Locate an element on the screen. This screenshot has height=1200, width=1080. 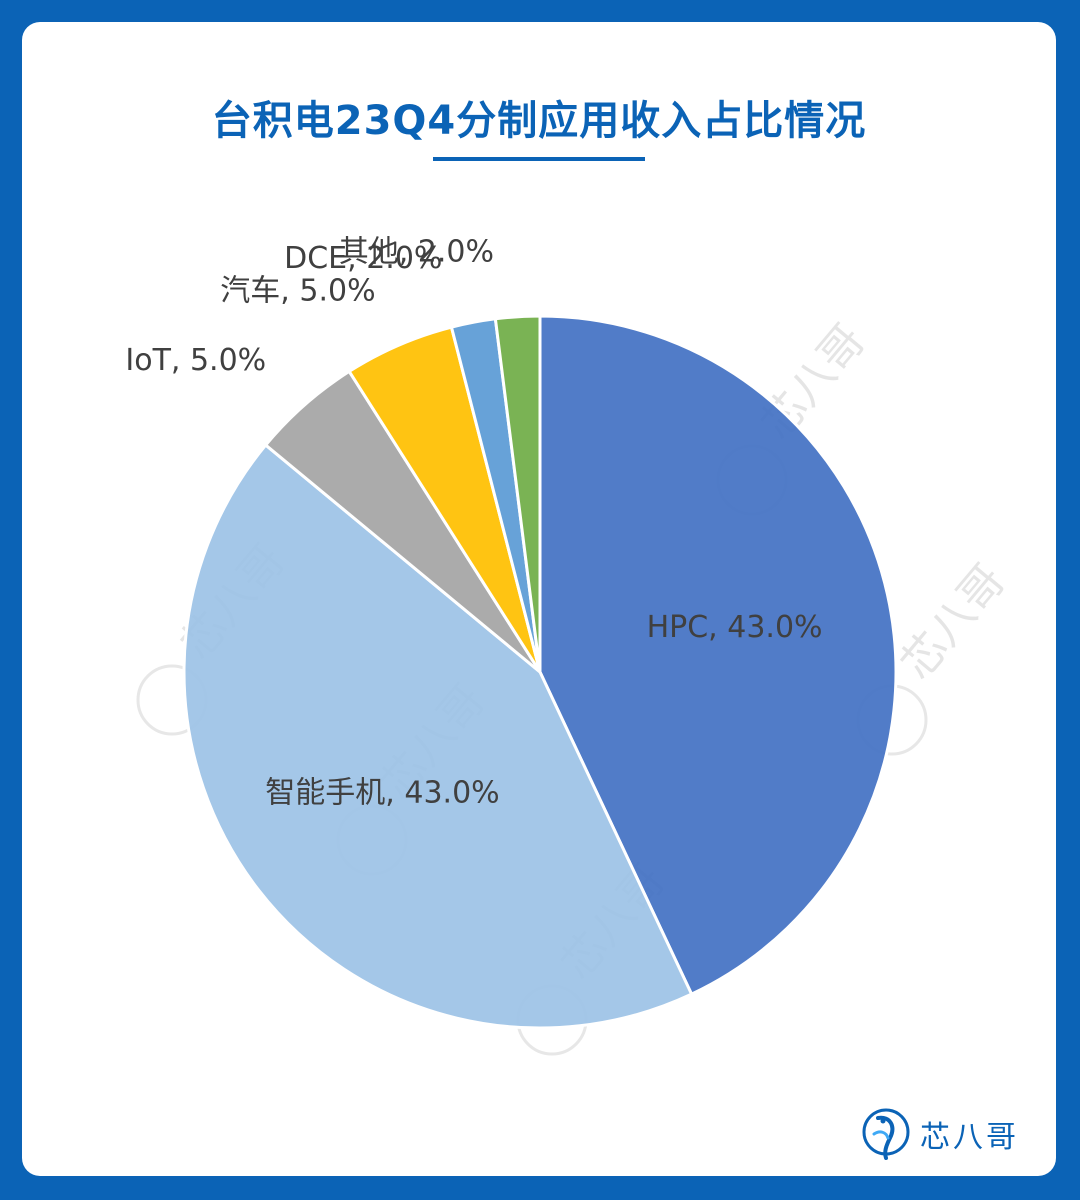
watermark: 芯八哥 is located at coordinates (953, 622).